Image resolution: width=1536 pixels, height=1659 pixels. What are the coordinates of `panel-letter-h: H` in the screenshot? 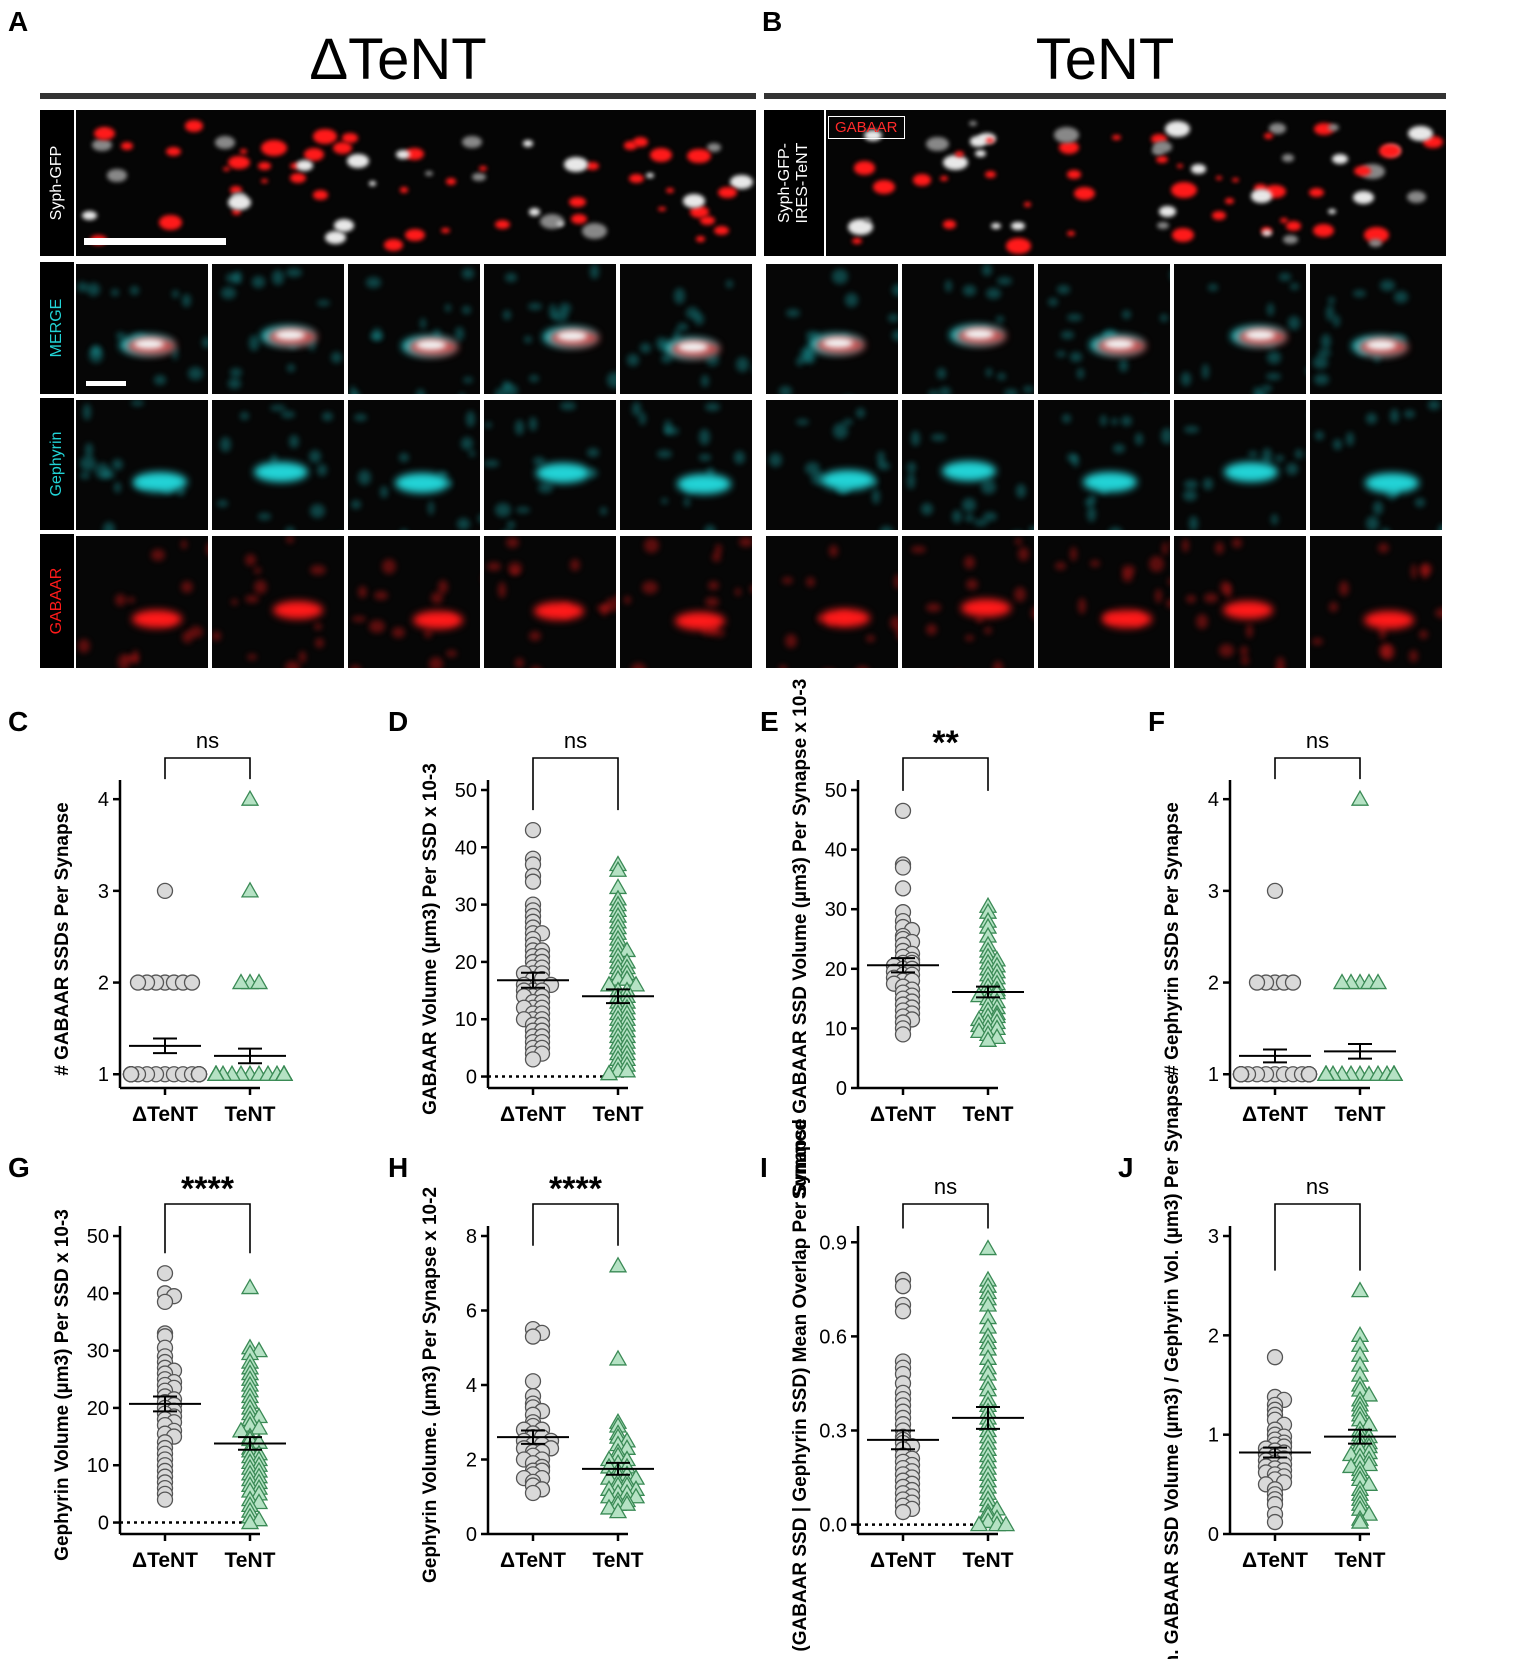 It's located at (398, 1167).